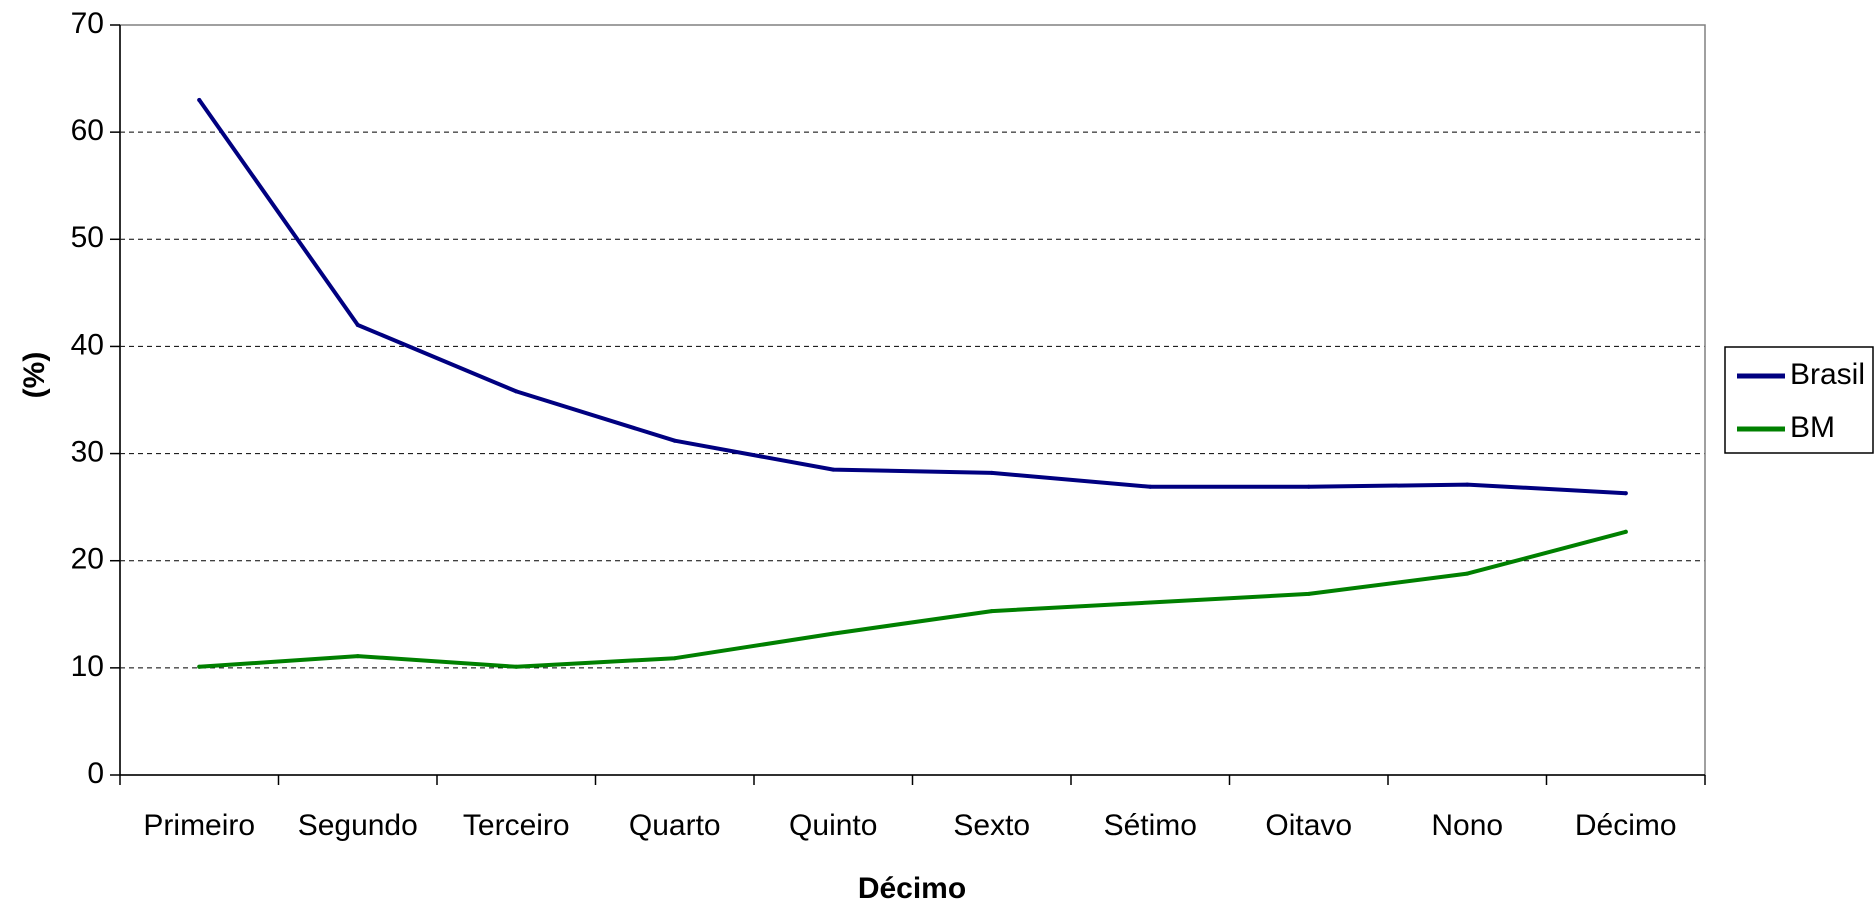 This screenshot has height=901, width=1876. What do you see at coordinates (1812, 427) in the screenshot?
I see `legend-label-bm: BM` at bounding box center [1812, 427].